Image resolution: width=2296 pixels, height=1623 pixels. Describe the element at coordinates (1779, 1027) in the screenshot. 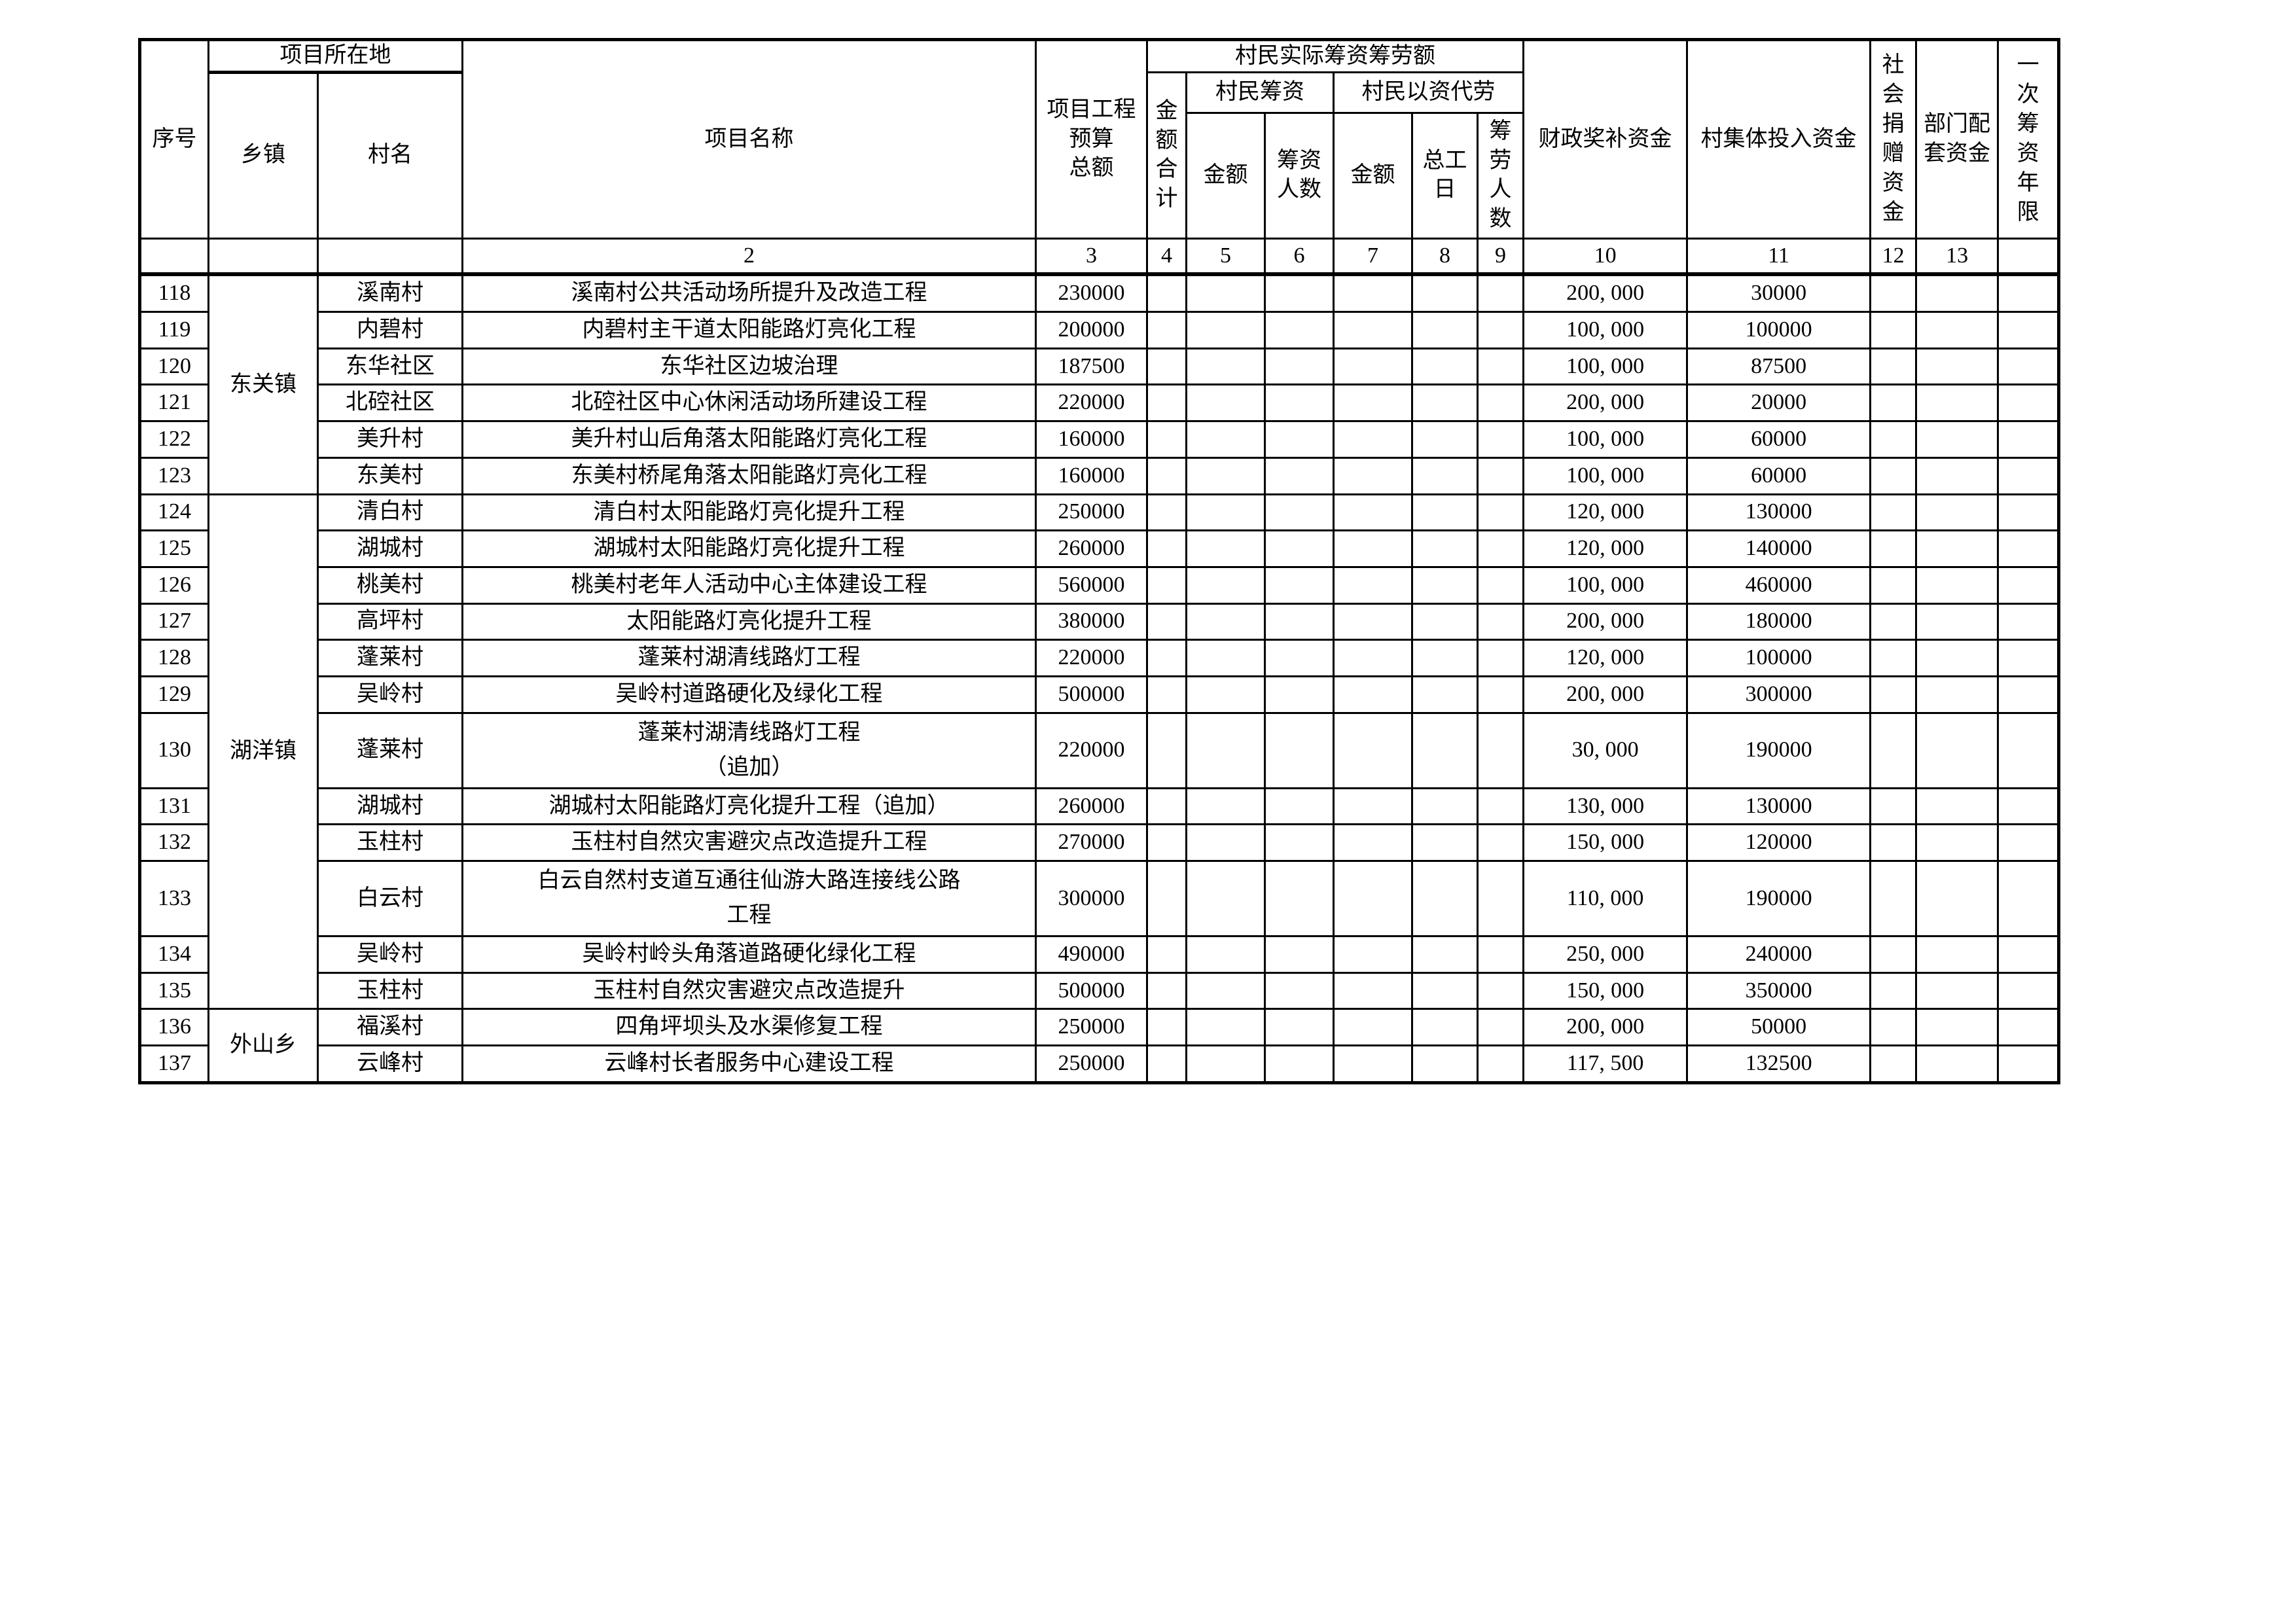

I see `cell-village-collective: 50000` at that location.